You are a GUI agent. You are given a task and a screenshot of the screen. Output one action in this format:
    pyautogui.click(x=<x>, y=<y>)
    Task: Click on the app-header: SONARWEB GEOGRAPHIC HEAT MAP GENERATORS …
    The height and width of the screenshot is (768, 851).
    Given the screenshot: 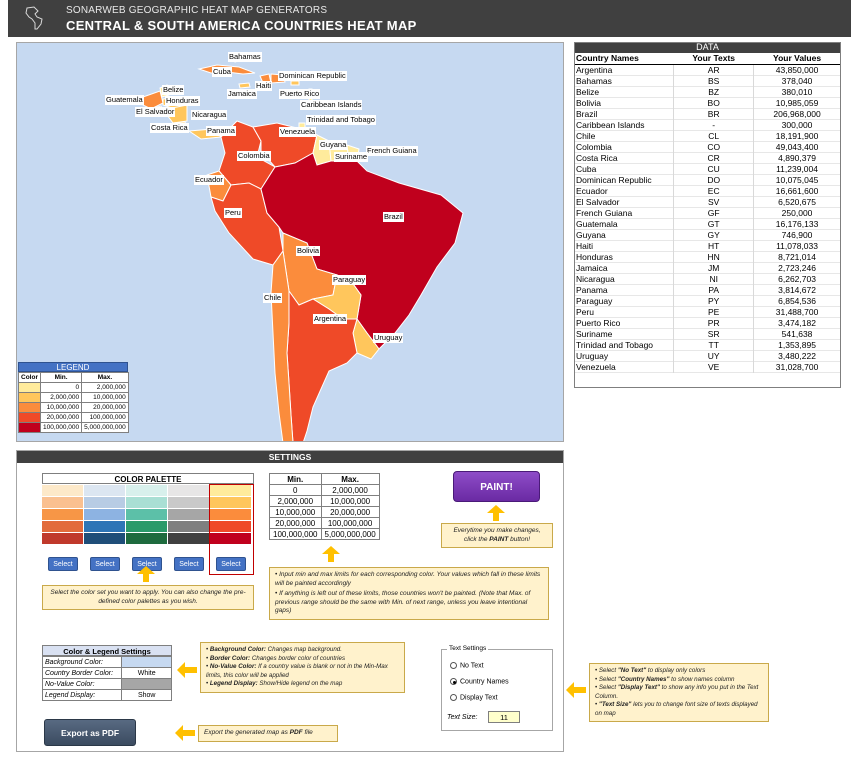 What is the action you would take?
    pyautogui.click(x=429, y=18)
    